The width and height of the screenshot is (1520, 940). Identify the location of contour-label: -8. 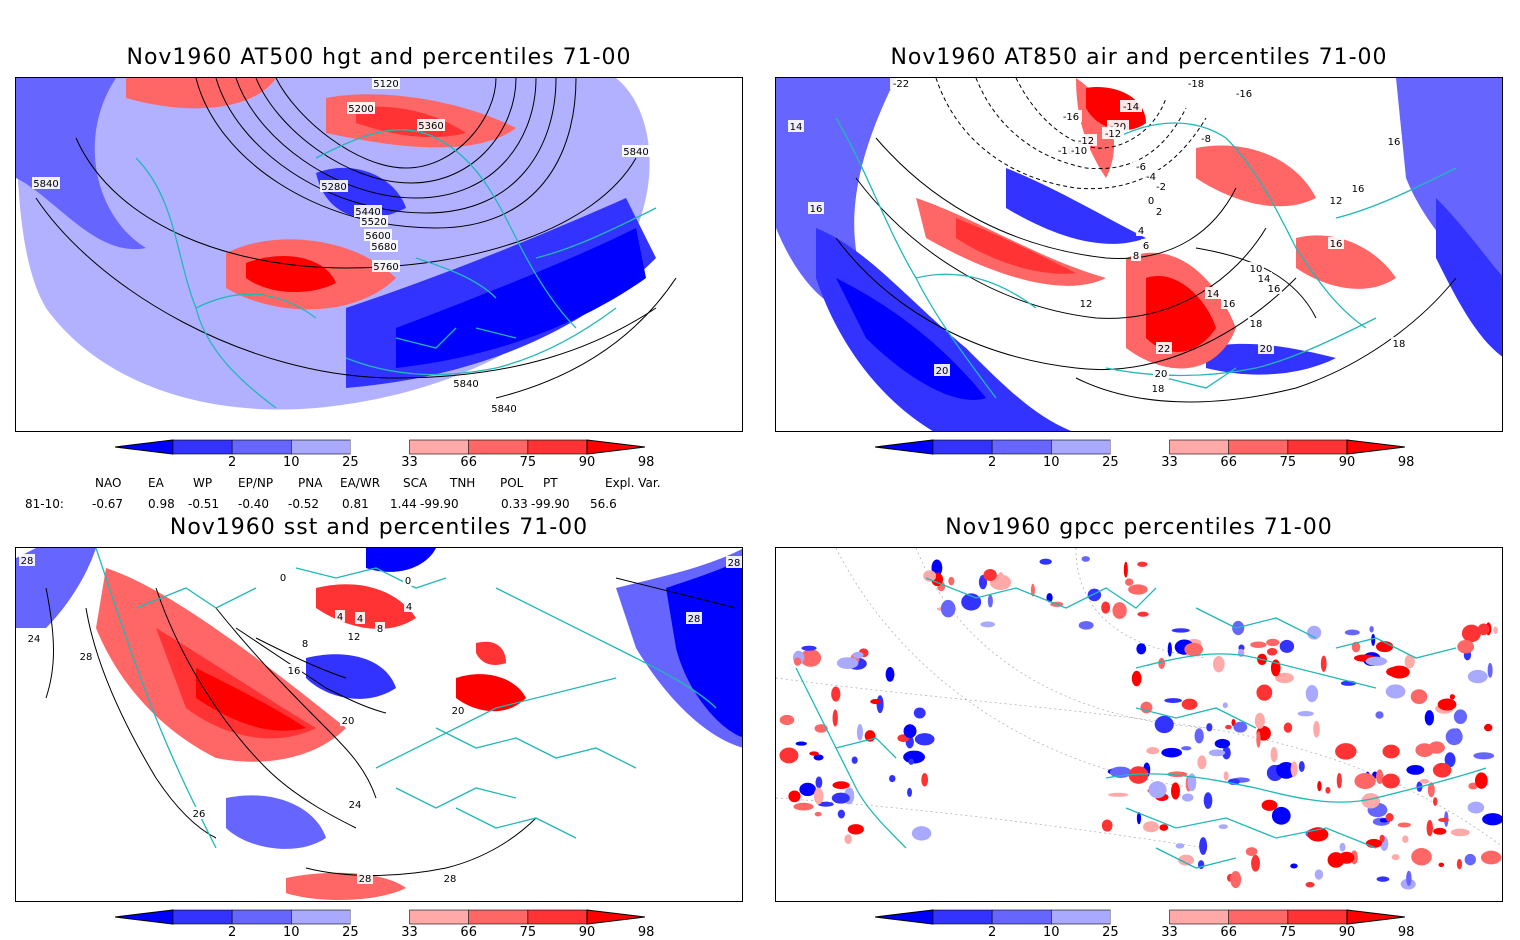
(1206, 139).